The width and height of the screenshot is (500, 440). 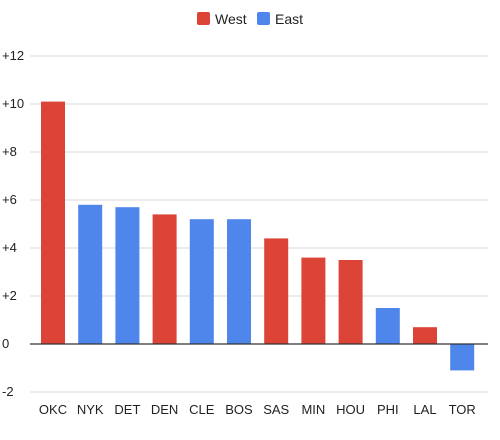 What do you see at coordinates (201, 281) in the screenshot?
I see `bar-cle` at bounding box center [201, 281].